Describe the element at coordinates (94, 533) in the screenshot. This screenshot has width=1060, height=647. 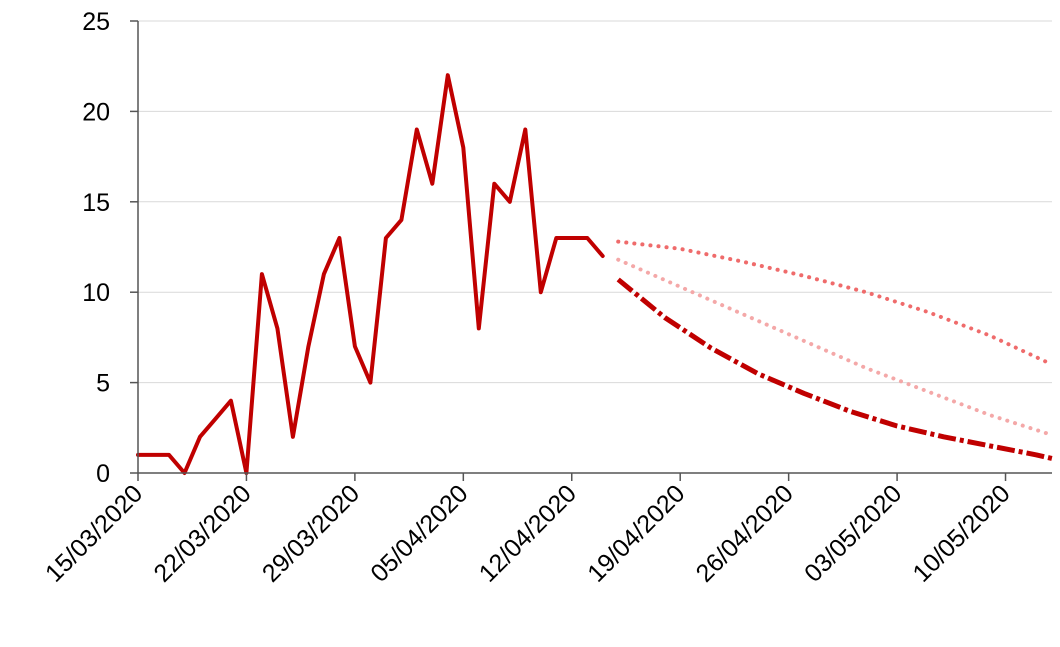
I see `x-tick-label: 15/03/2020` at that location.